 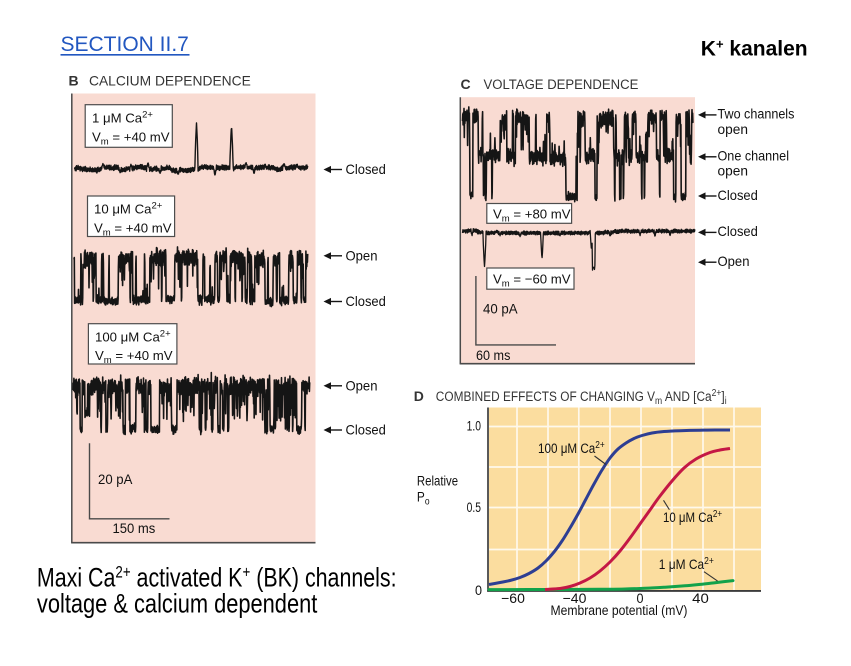 What do you see at coordinates (754, 156) in the screenshot?
I see `svg-text: One channel` at bounding box center [754, 156].